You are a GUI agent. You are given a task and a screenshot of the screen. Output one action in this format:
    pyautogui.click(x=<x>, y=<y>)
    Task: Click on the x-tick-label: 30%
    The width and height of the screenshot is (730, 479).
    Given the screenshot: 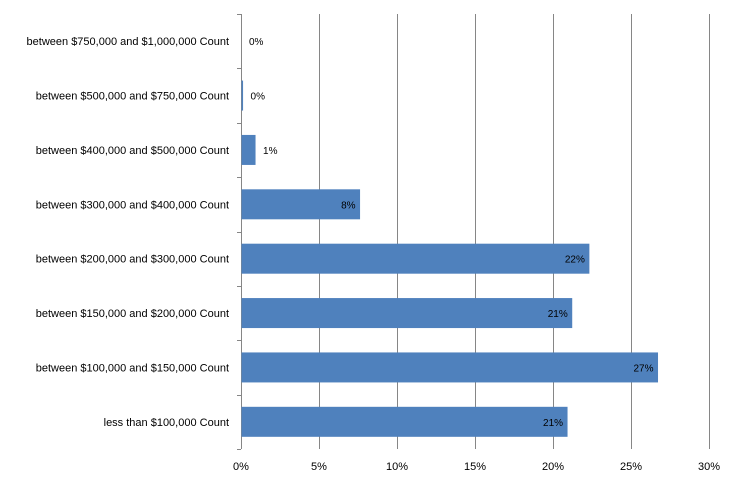 What is the action you would take?
    pyautogui.click(x=709, y=467)
    